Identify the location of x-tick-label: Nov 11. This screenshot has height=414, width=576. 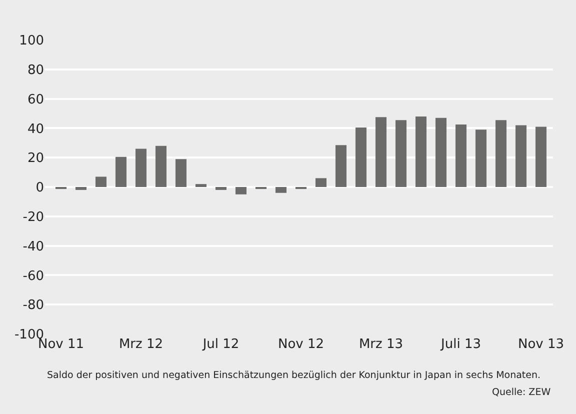
(61, 344).